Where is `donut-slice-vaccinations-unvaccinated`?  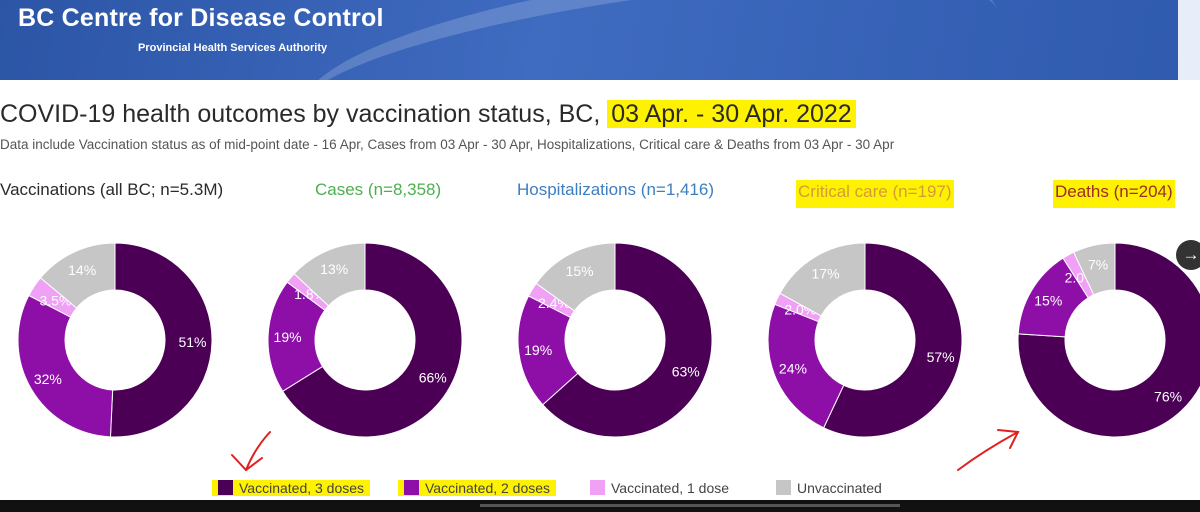
donut-slice-vaccinations-unvaccinated is located at coordinates (77, 275).